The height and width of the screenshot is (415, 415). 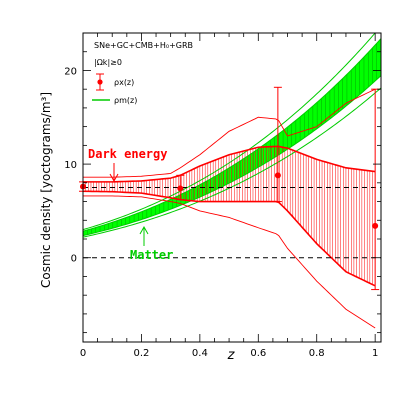 I want to click on legend-dark-energy-label: ρx(z), so click(x=124, y=82).